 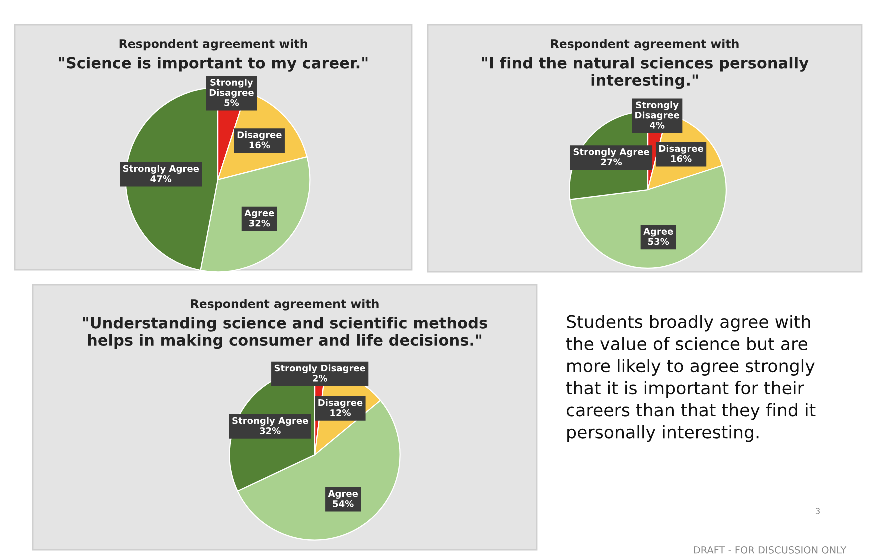 I want to click on data-label: 47%, so click(x=161, y=179).